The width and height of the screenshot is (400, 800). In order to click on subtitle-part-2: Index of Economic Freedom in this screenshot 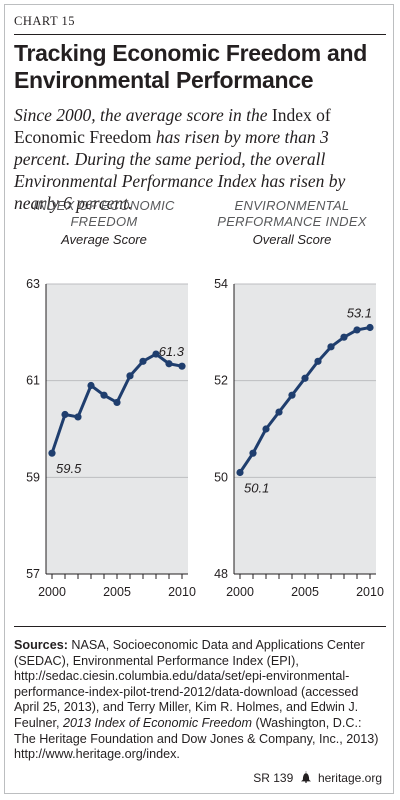, I will do `click(172, 126)`.